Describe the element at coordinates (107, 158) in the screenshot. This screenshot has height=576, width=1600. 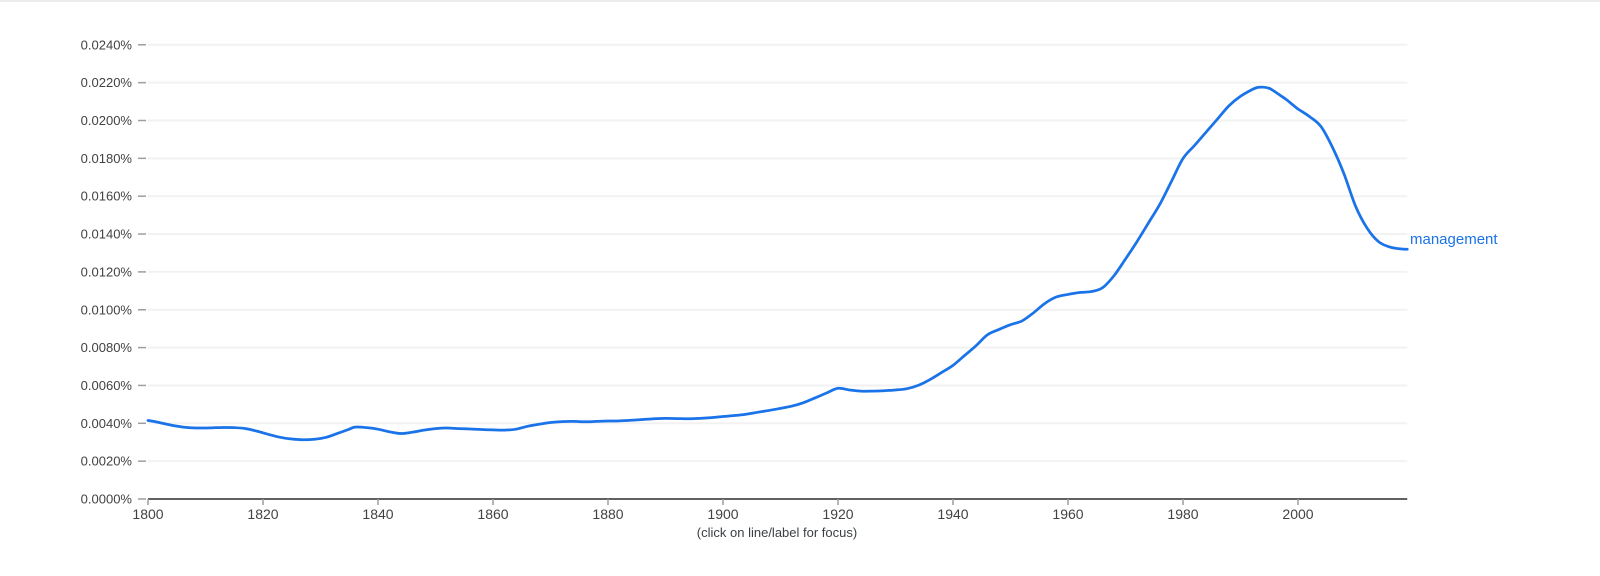
I see `y-tick-label: 0.0180%` at that location.